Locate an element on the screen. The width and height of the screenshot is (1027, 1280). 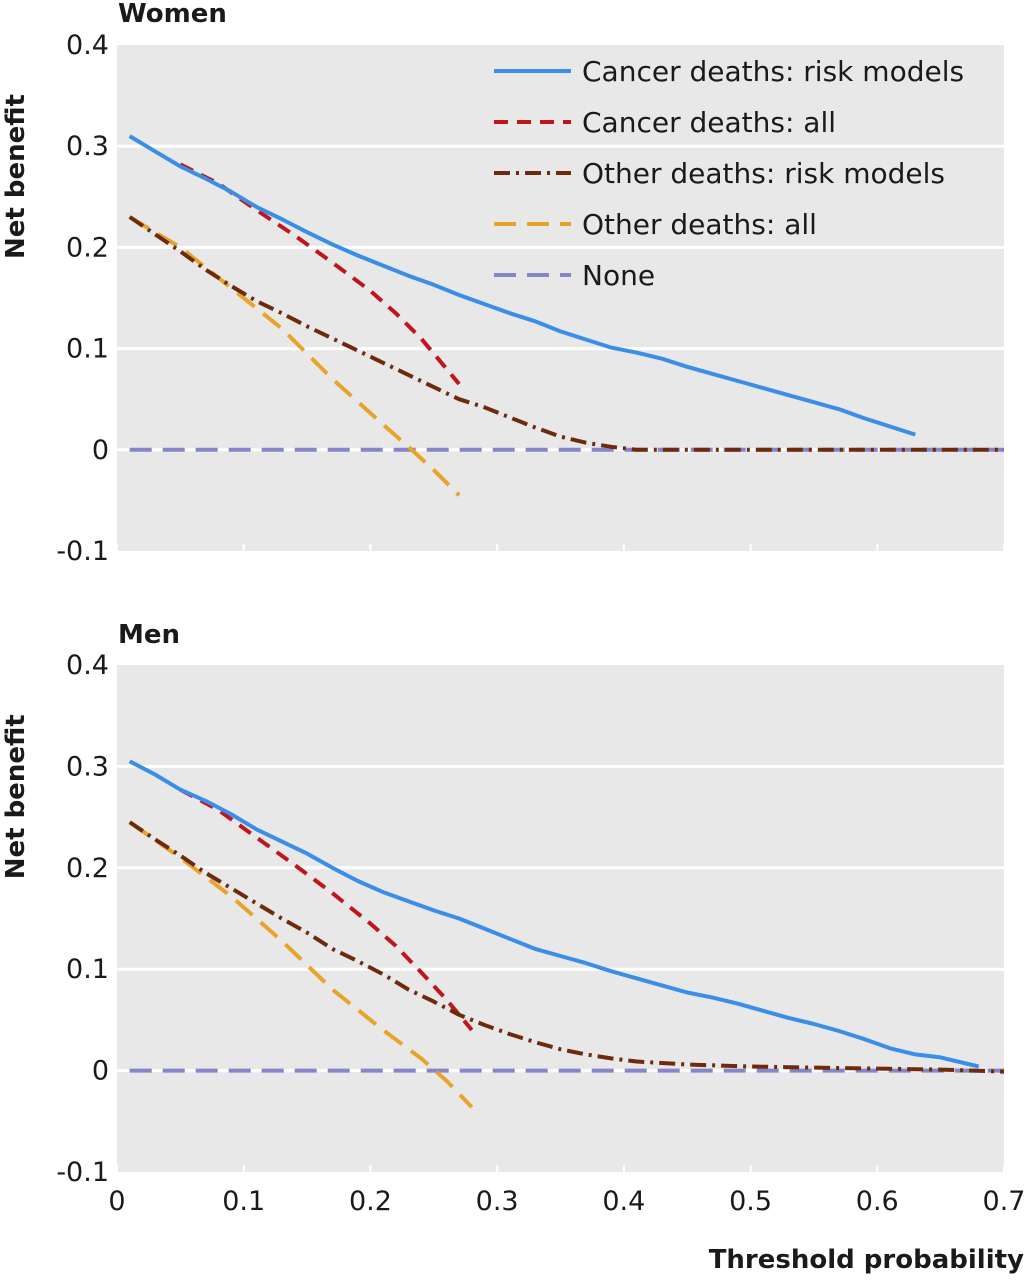
series-line-cancer-deaths-all is located at coordinates (326, 909).